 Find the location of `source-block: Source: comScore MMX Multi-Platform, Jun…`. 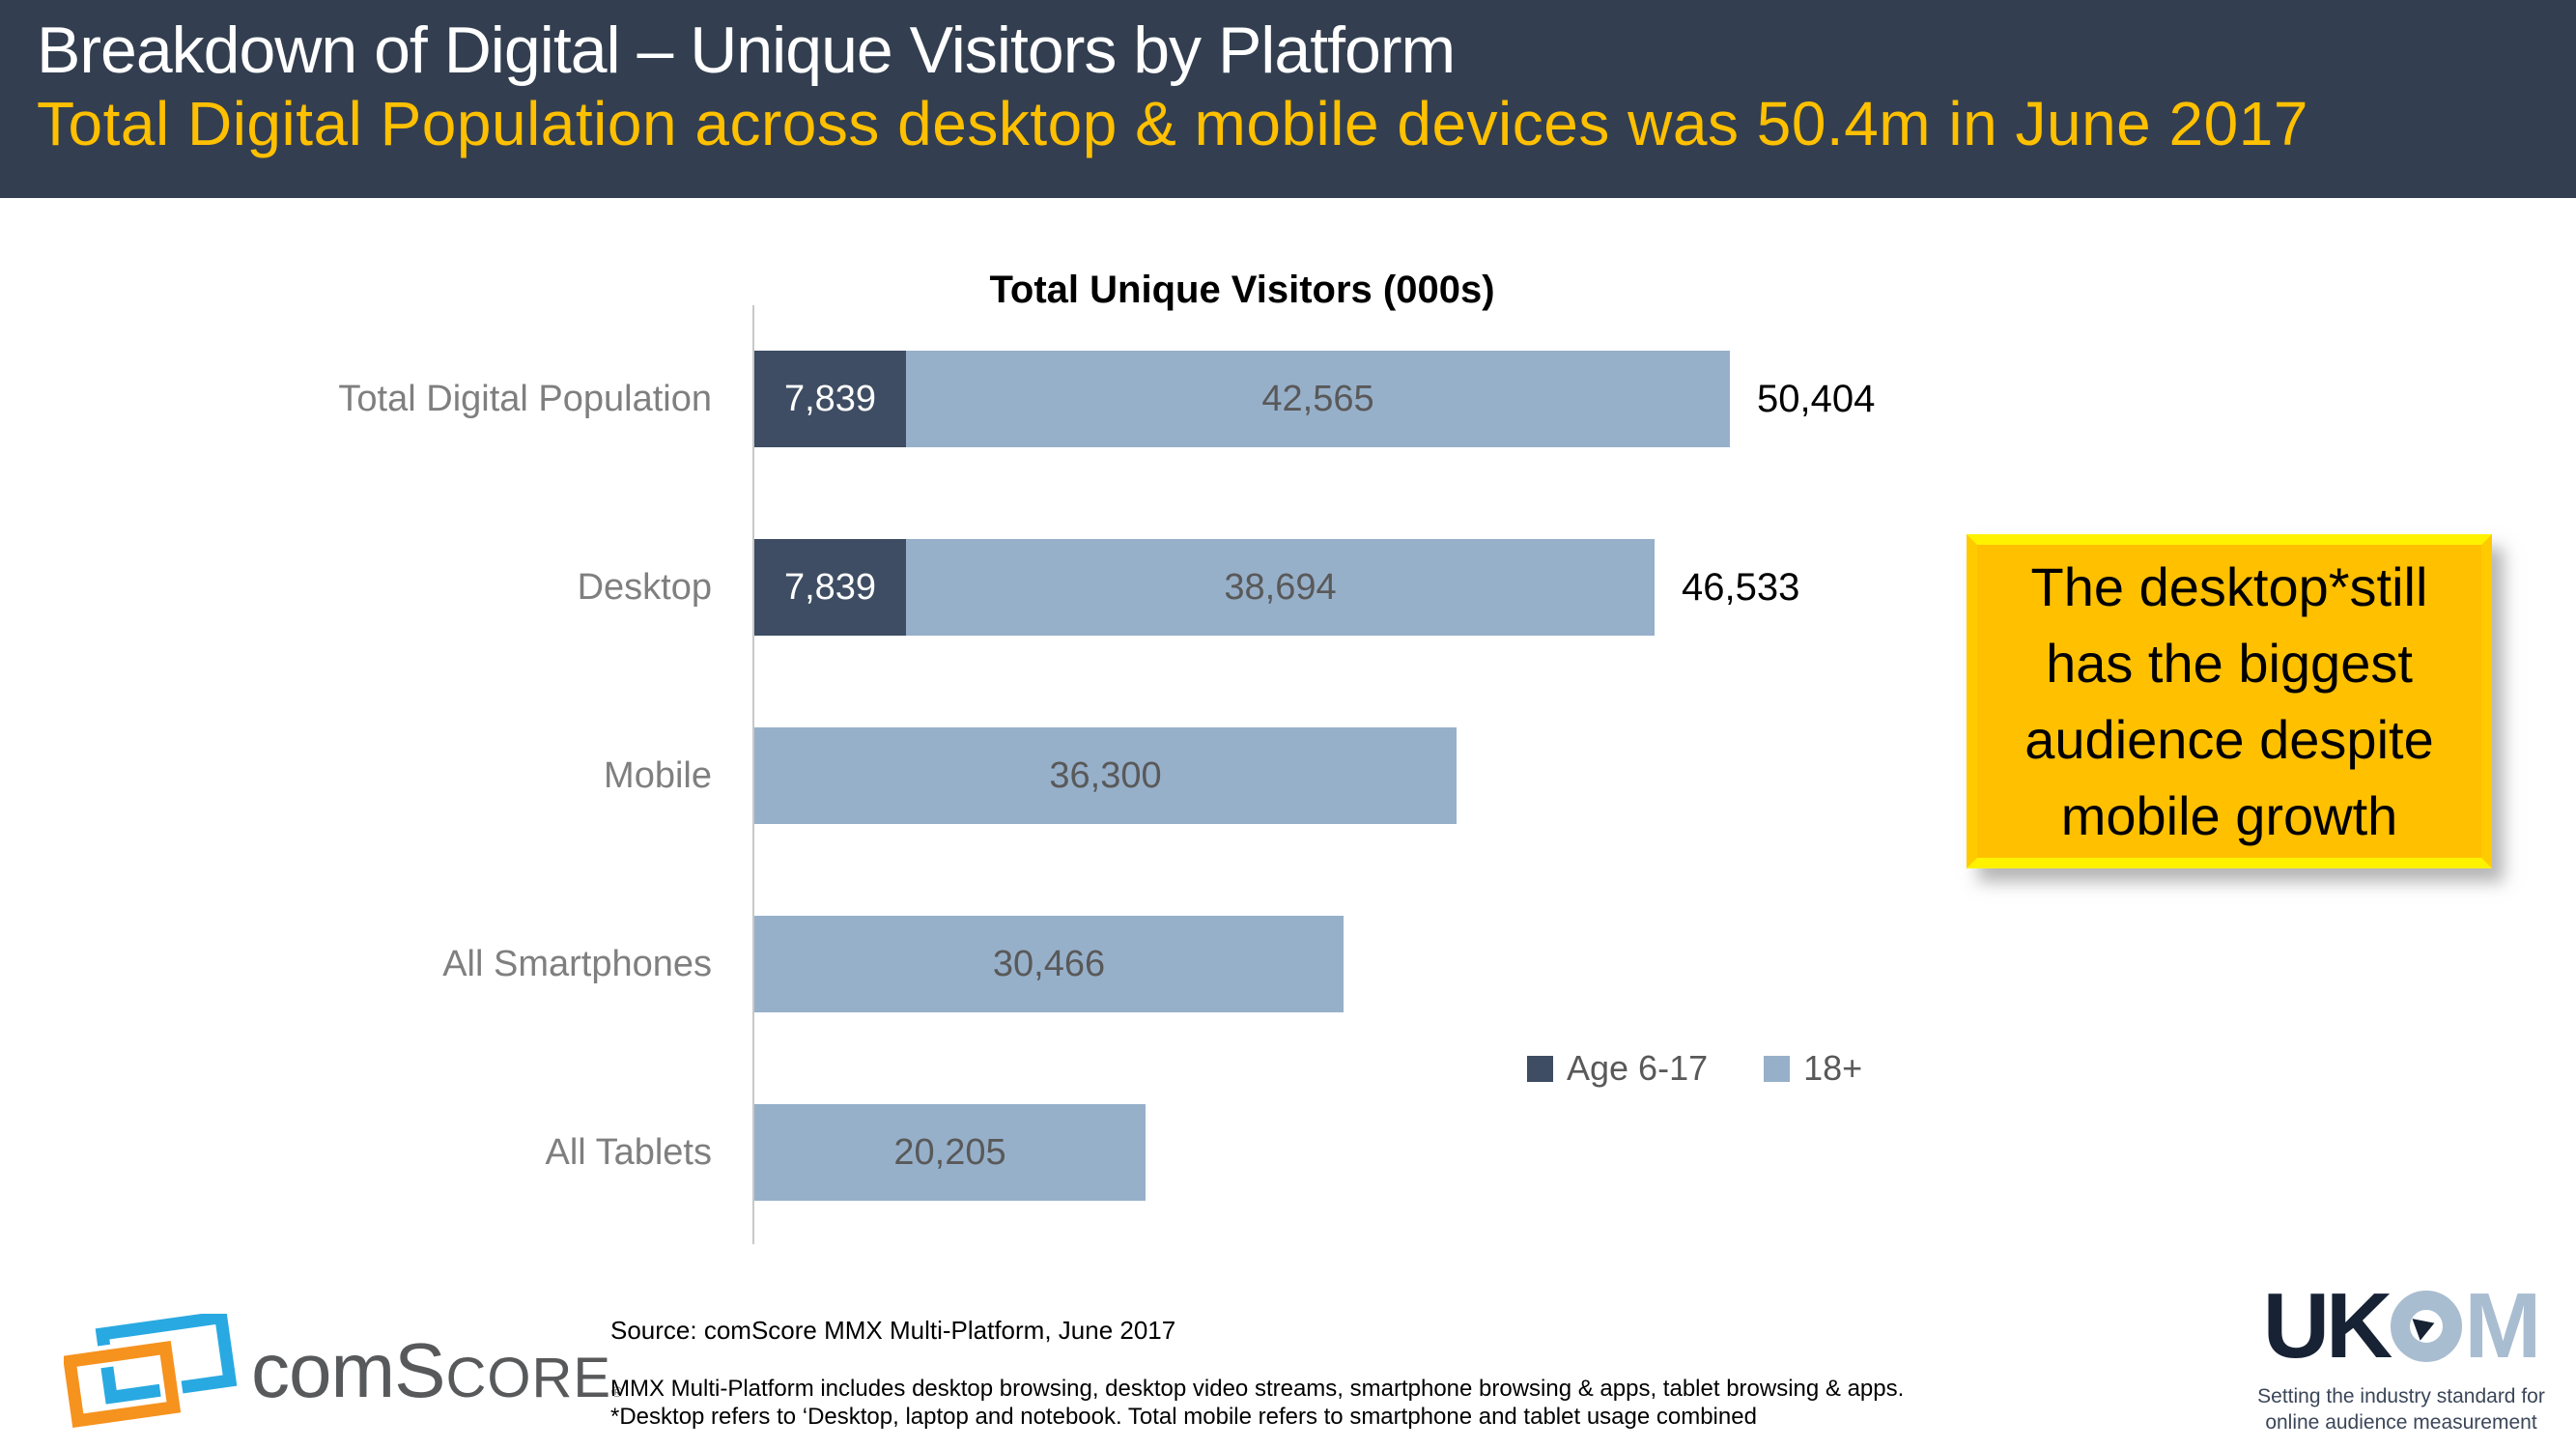

source-block: Source: comScore MMX Multi-Platform, Jun… is located at coordinates (1257, 1373).